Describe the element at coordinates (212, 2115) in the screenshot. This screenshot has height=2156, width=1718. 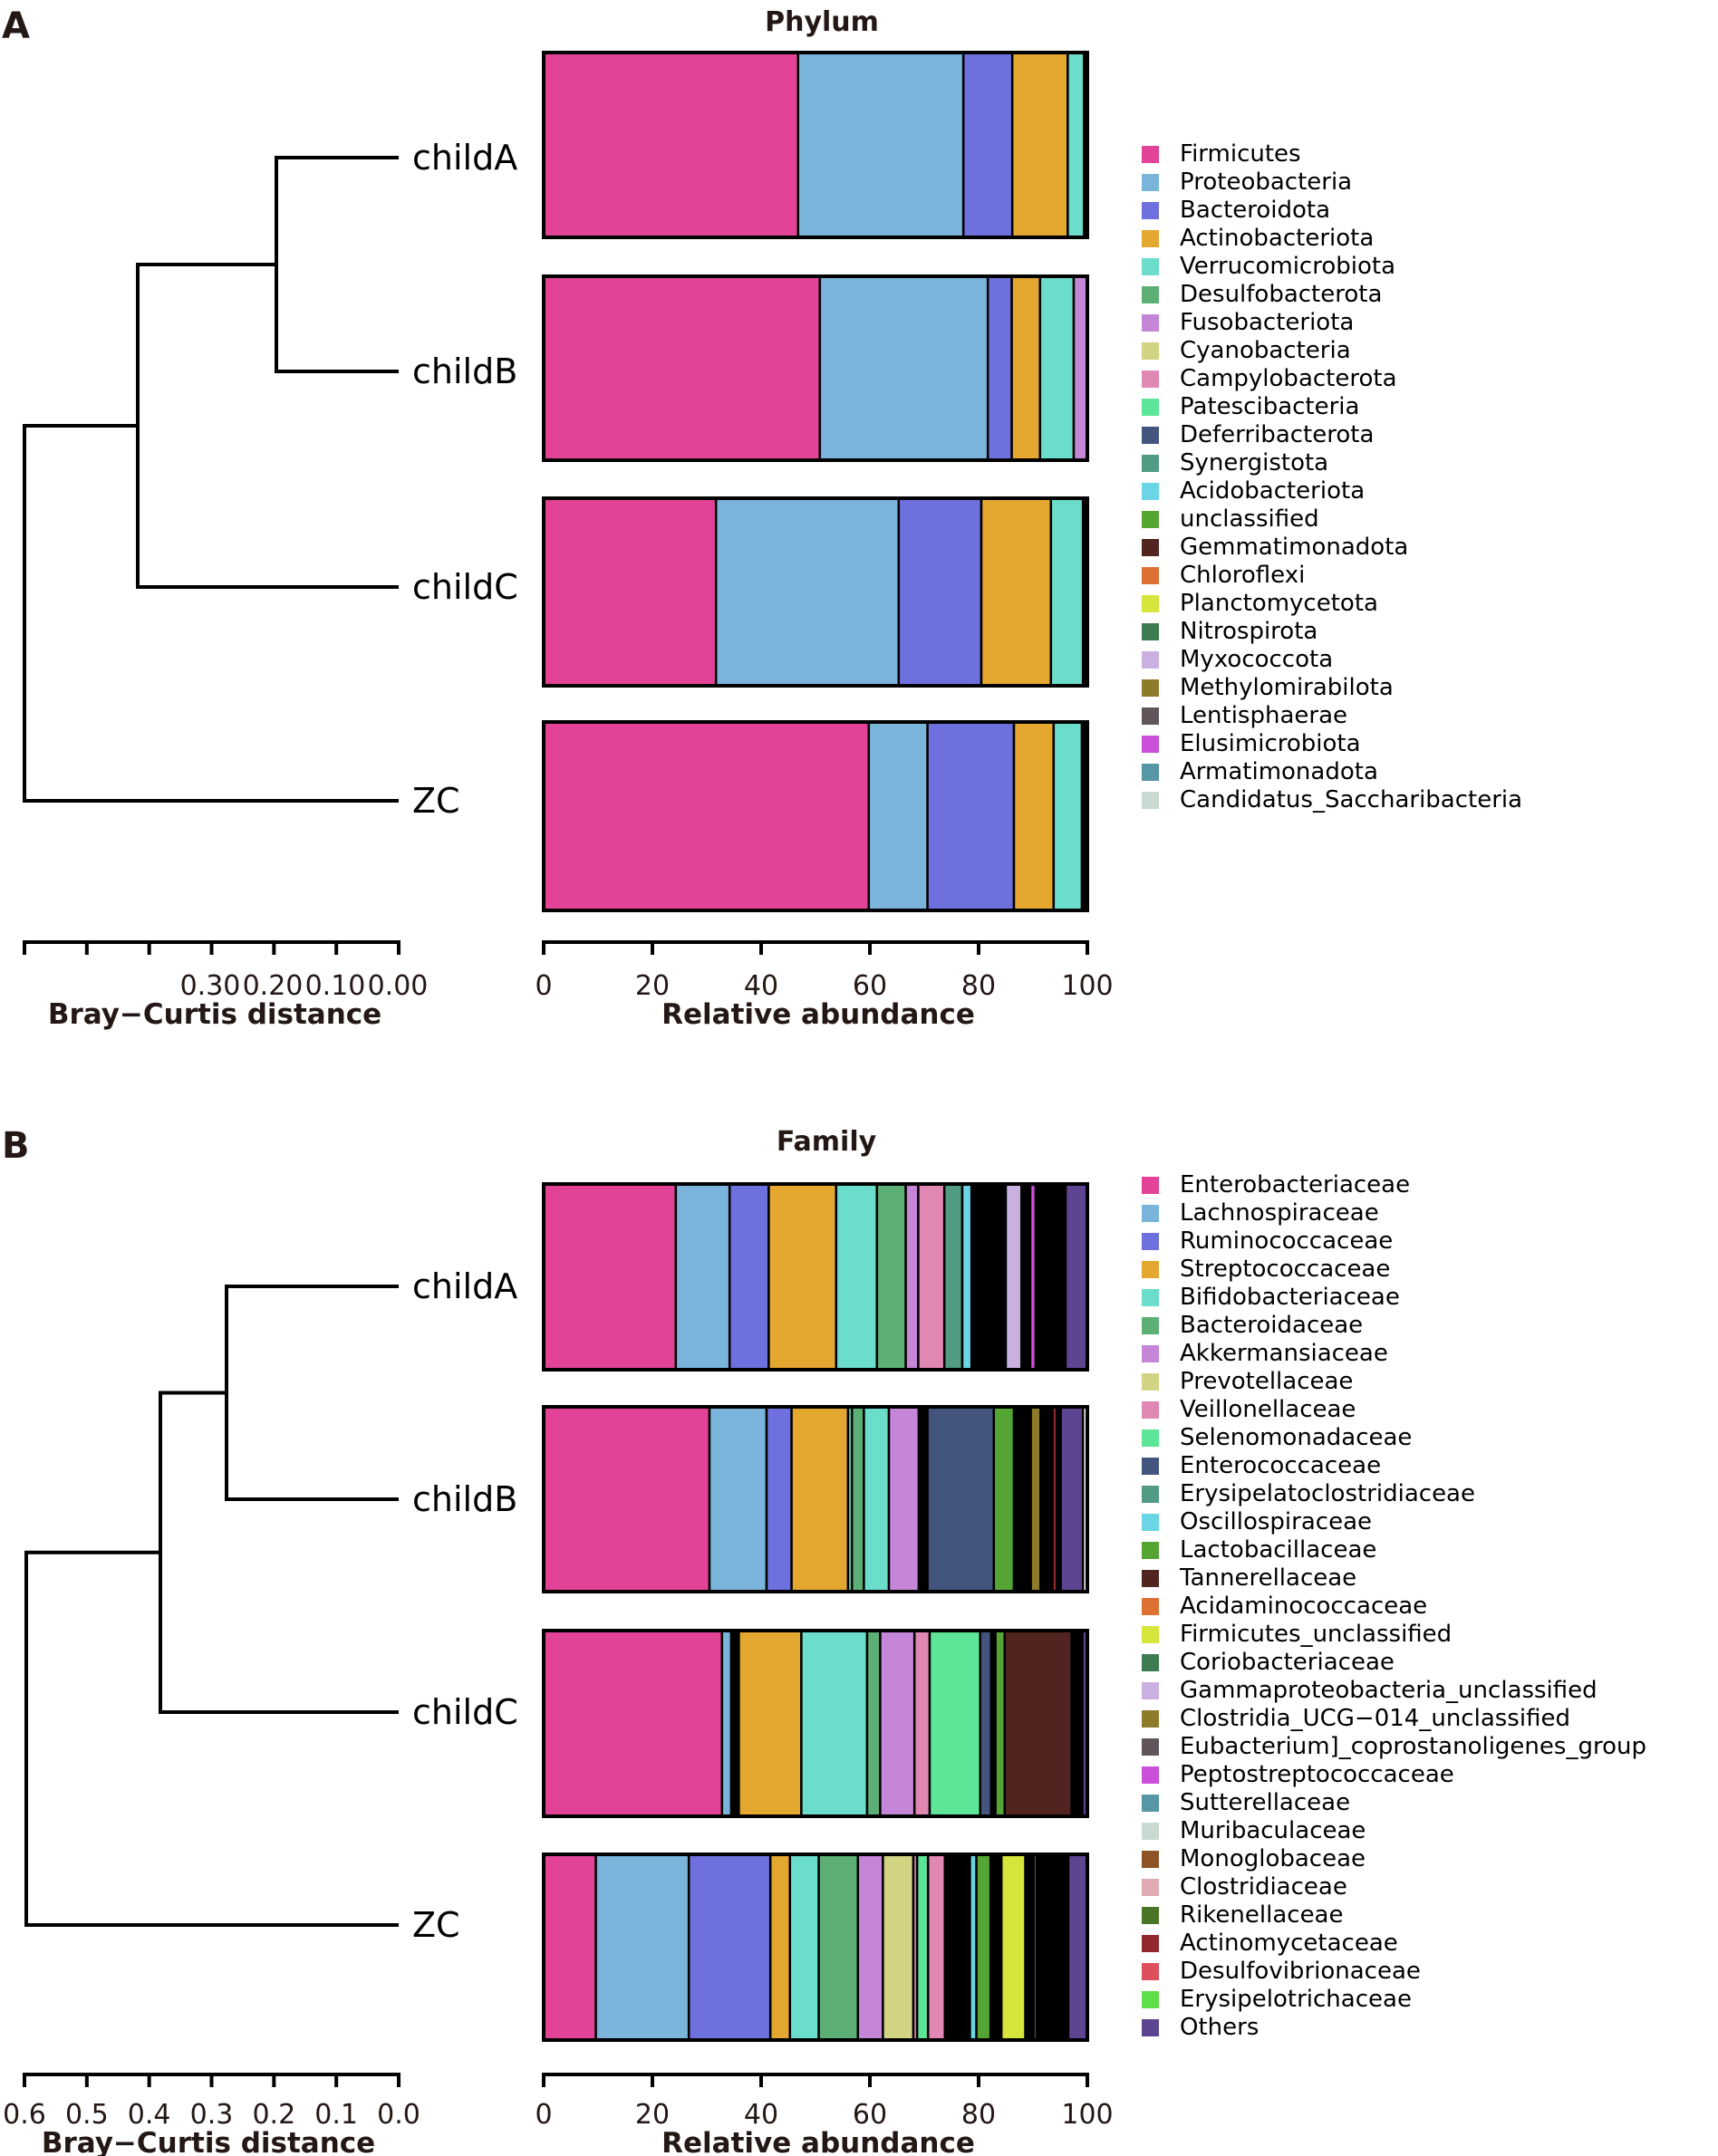
I see `dendrogram-tick-label: 0.3` at that location.